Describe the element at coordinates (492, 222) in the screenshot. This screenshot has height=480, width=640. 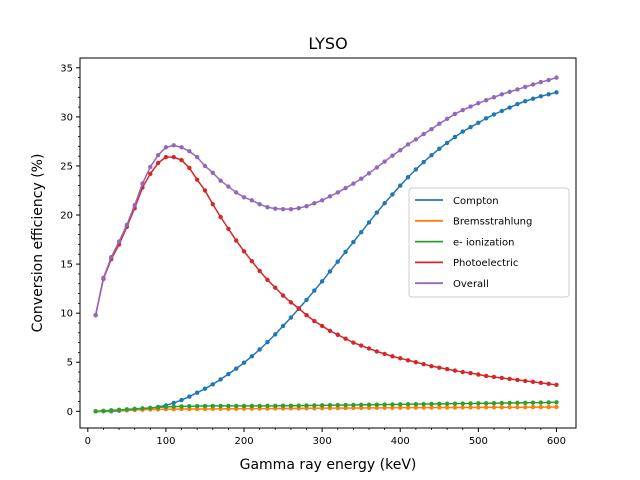
I see `legend-label: Bremsstrahlung` at that location.